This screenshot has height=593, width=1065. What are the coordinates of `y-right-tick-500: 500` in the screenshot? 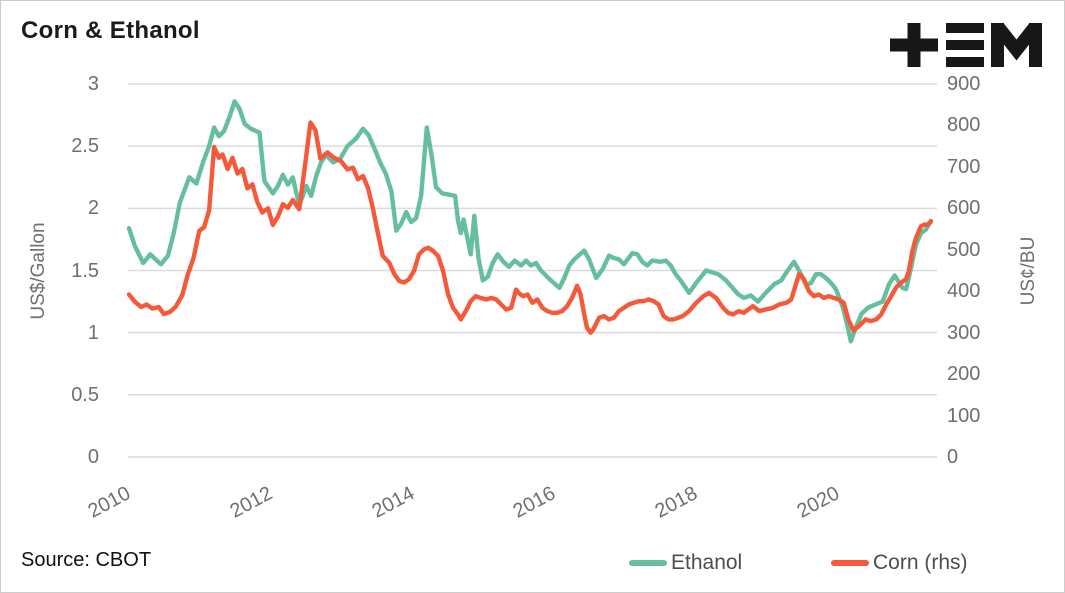 It's located at (964, 249).